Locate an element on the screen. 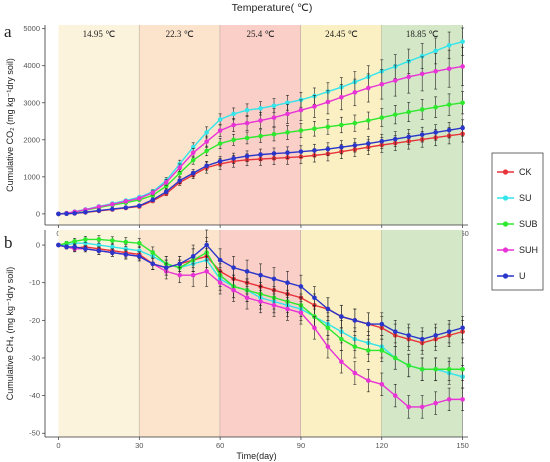 Image resolution: width=550 pixels, height=462 pixels. panel-a-ytick-label-3: 3000 is located at coordinates (31, 102).